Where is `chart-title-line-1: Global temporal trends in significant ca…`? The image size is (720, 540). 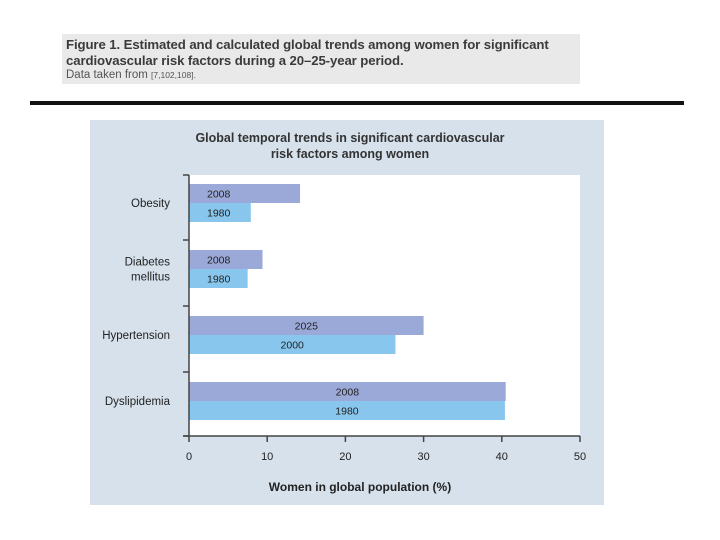 chart-title-line-1: Global temporal trends in significant ca… is located at coordinates (350, 138).